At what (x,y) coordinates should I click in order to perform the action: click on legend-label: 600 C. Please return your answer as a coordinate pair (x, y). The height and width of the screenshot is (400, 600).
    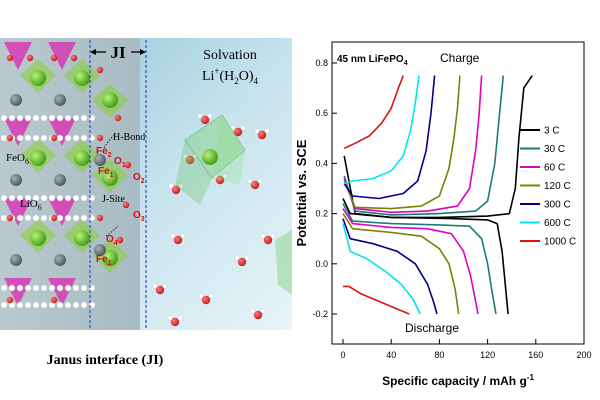
    Looking at the image, I should click on (557, 223).